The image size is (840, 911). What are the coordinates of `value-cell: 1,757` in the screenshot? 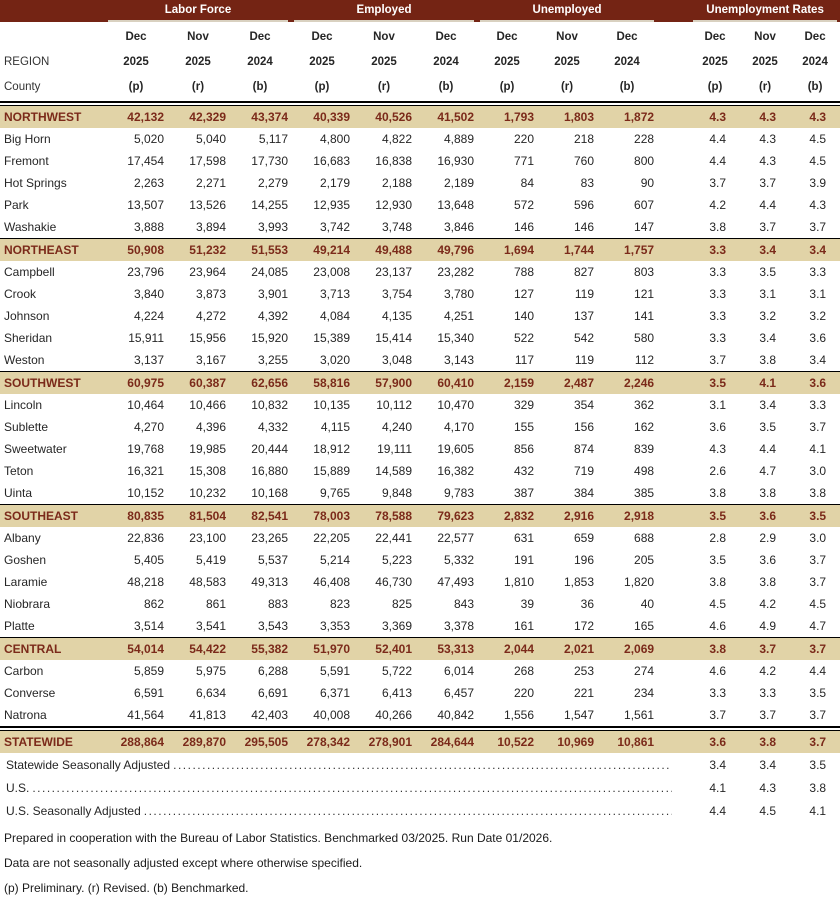 It's located at (627, 249).